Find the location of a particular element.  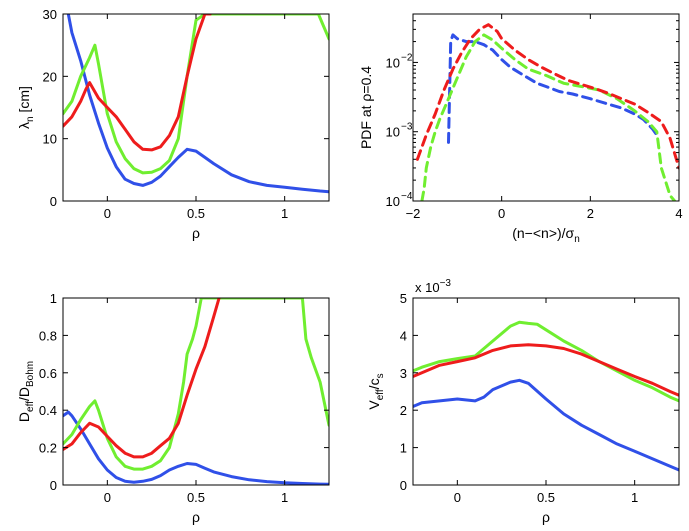

x-tick-label: −2 is located at coordinates (413, 213).